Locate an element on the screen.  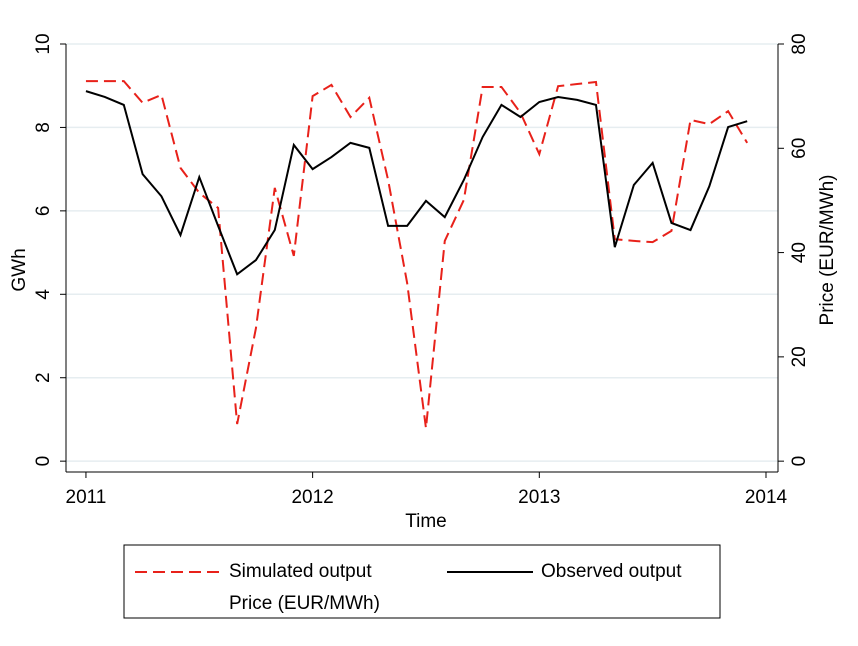
legend-label: Price (EUR/MWh) is located at coordinates (304, 603).